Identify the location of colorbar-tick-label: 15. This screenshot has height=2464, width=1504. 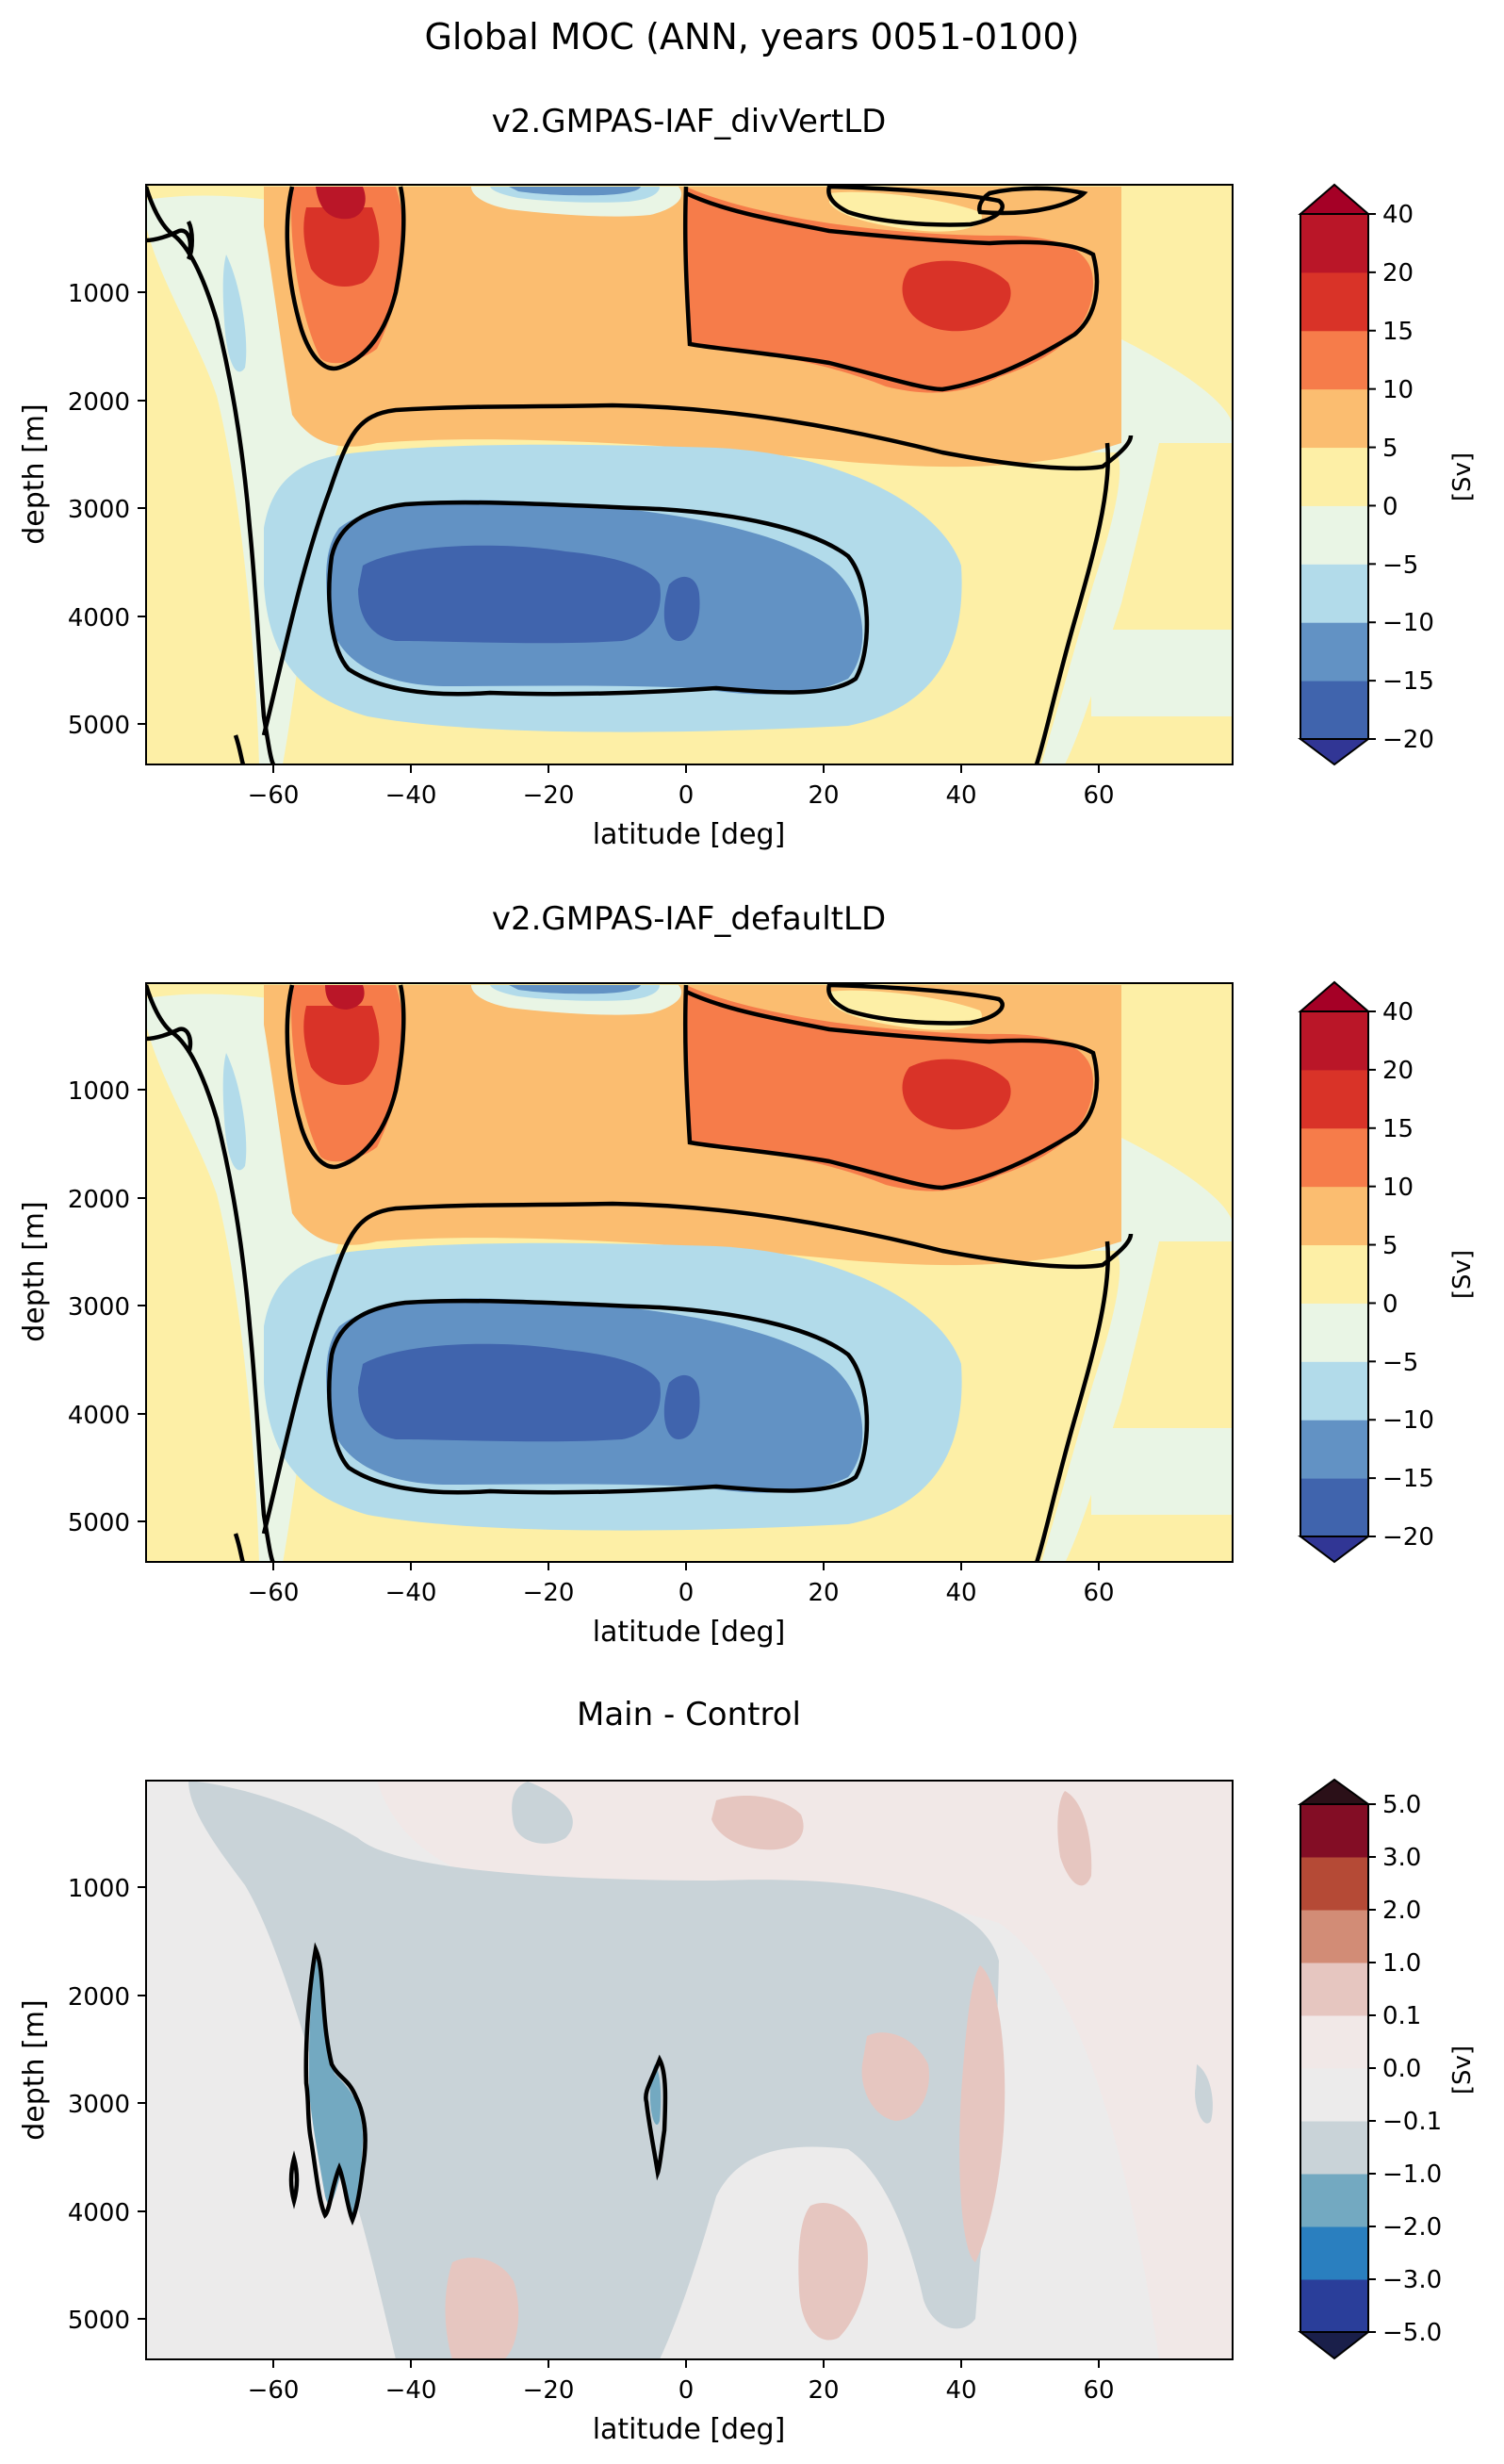
(1398, 332).